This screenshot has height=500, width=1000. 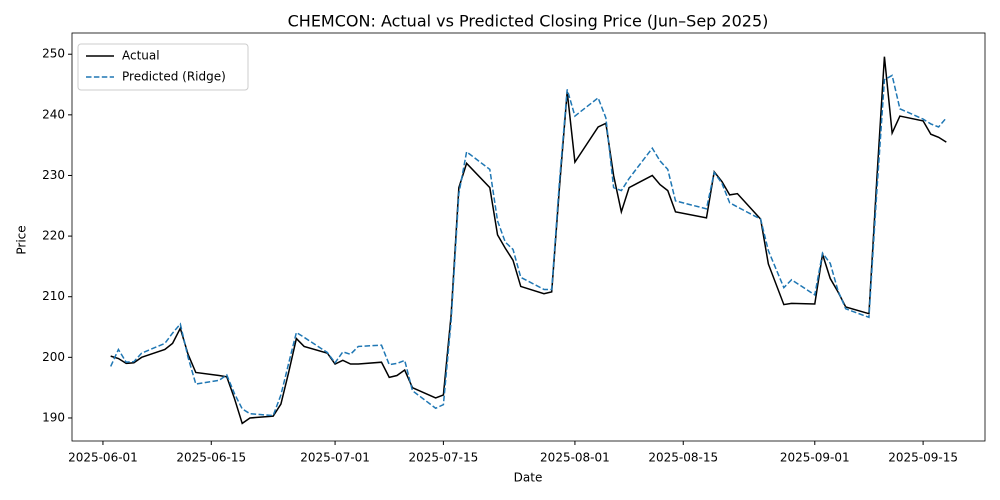 What do you see at coordinates (141, 56) in the screenshot?
I see `legend-label: Actual` at bounding box center [141, 56].